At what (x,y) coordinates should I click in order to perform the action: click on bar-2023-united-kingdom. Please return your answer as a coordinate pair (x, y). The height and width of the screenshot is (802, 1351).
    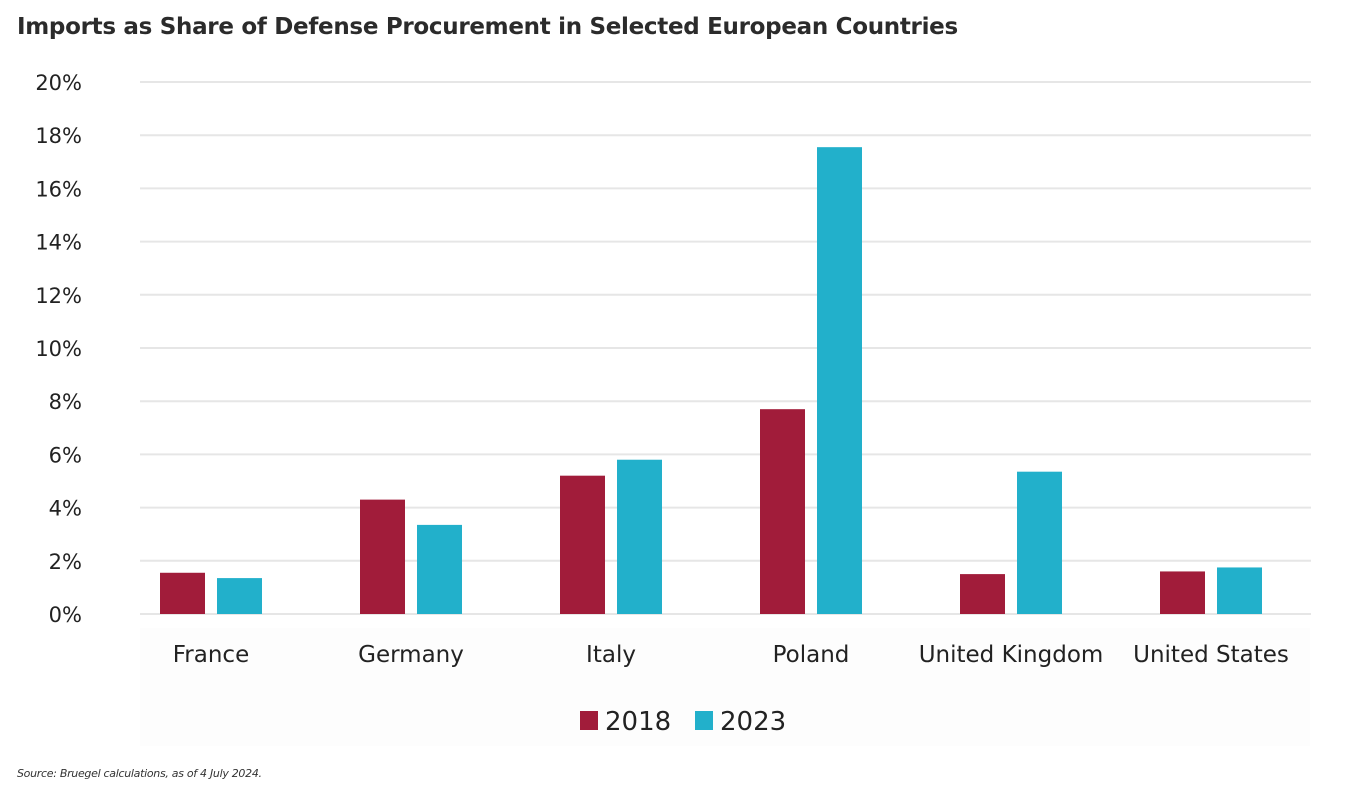
    Looking at the image, I should click on (1039, 542).